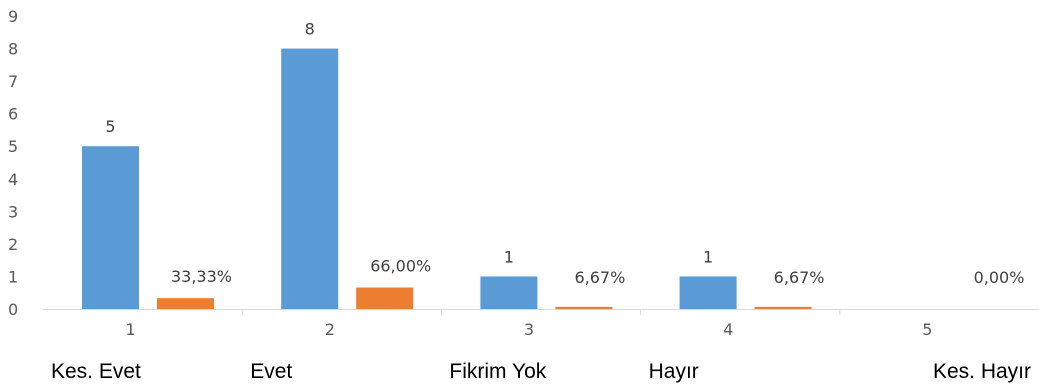 The image size is (1039, 389). Describe the element at coordinates (13, 16) in the screenshot. I see `y-tick-label: 9` at that location.